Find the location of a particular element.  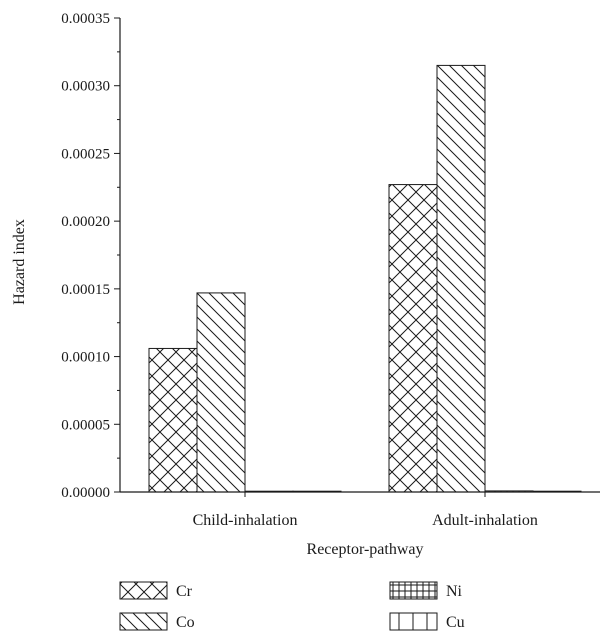

bar-cr-child-inhalation is located at coordinates (173, 420).